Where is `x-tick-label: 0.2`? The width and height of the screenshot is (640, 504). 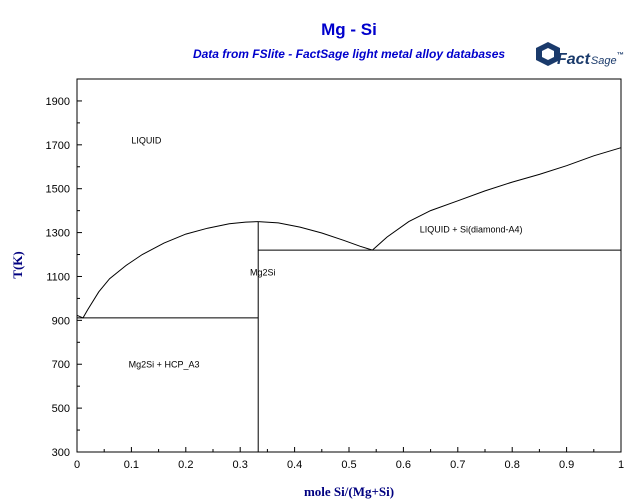
x-tick-label: 0.2 is located at coordinates (185, 465).